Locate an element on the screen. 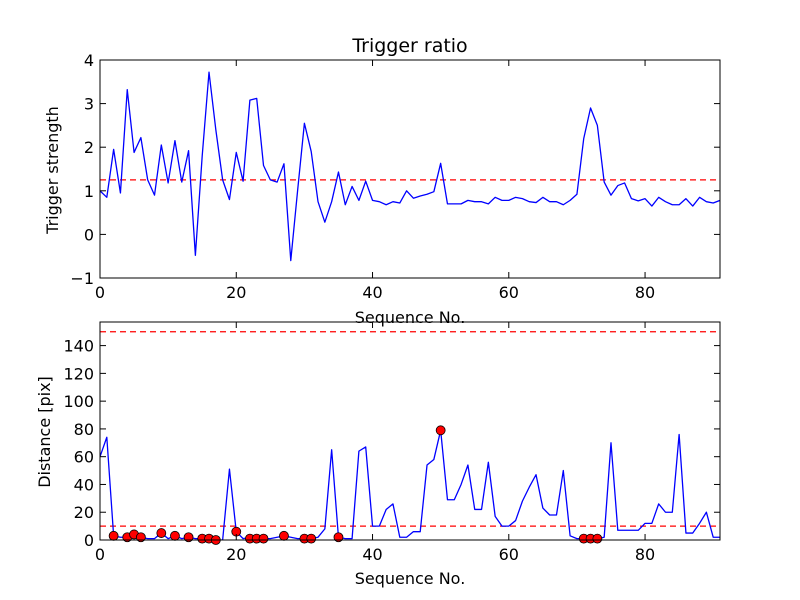  y-tick-label: 20 is located at coordinates (84, 512).